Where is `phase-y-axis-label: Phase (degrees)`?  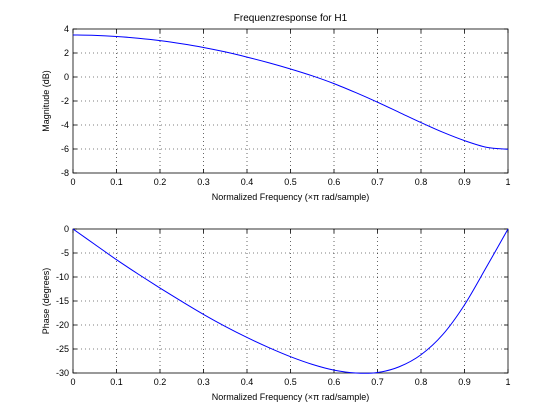 phase-y-axis-label: Phase (degrees) is located at coordinates (46, 301).